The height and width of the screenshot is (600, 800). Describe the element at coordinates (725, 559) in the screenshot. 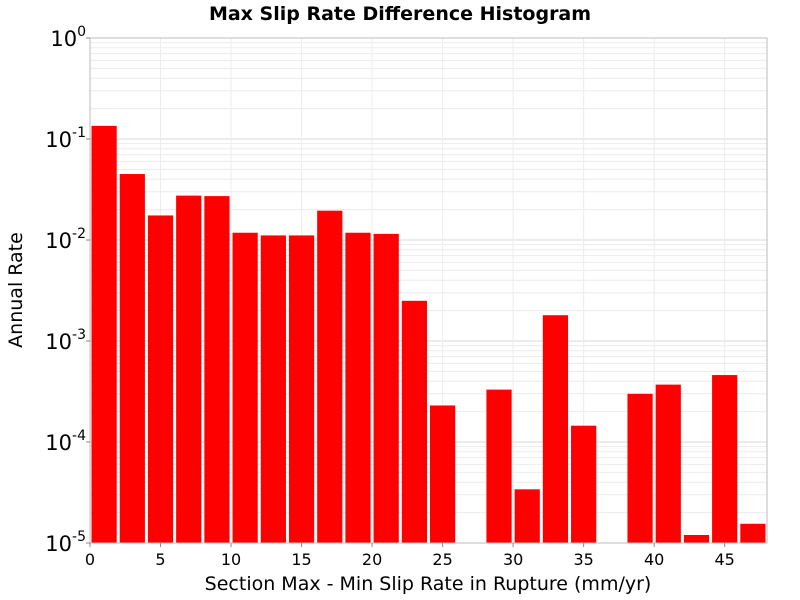

I see `x-tick-label: 45` at that location.